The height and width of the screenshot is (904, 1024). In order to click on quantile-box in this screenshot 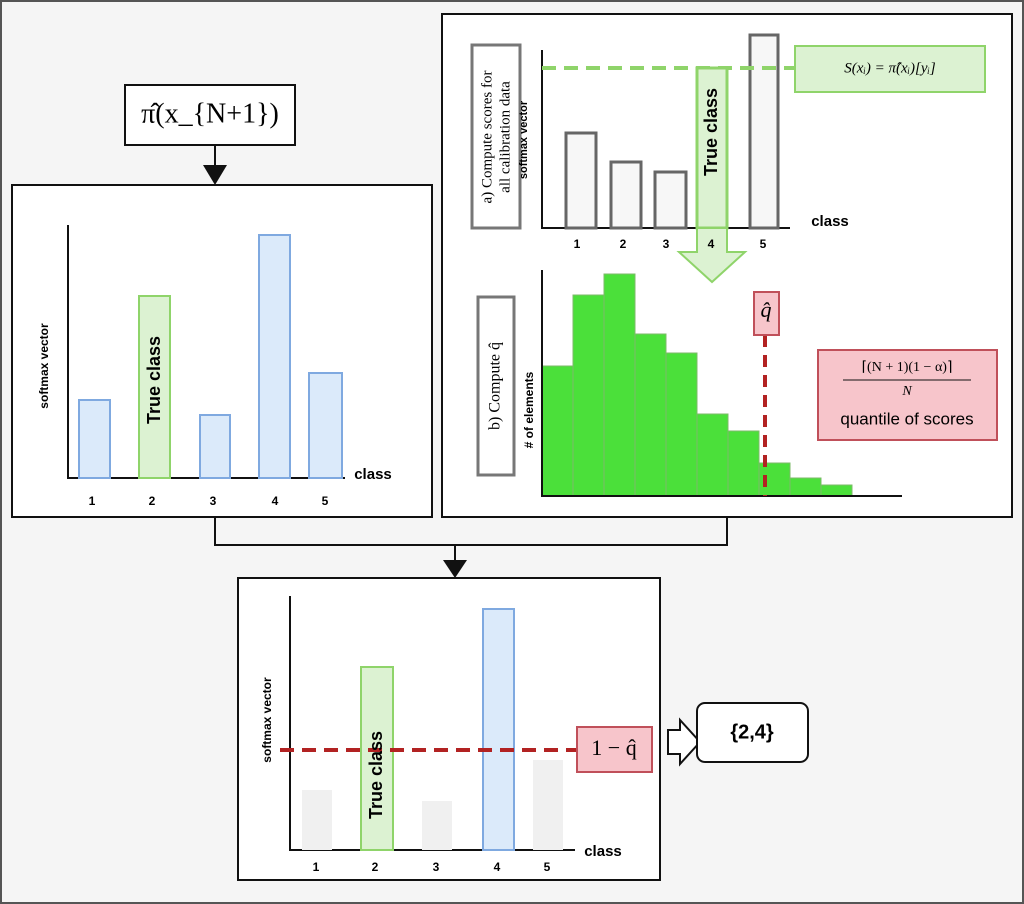, I will do `click(907, 395)`.